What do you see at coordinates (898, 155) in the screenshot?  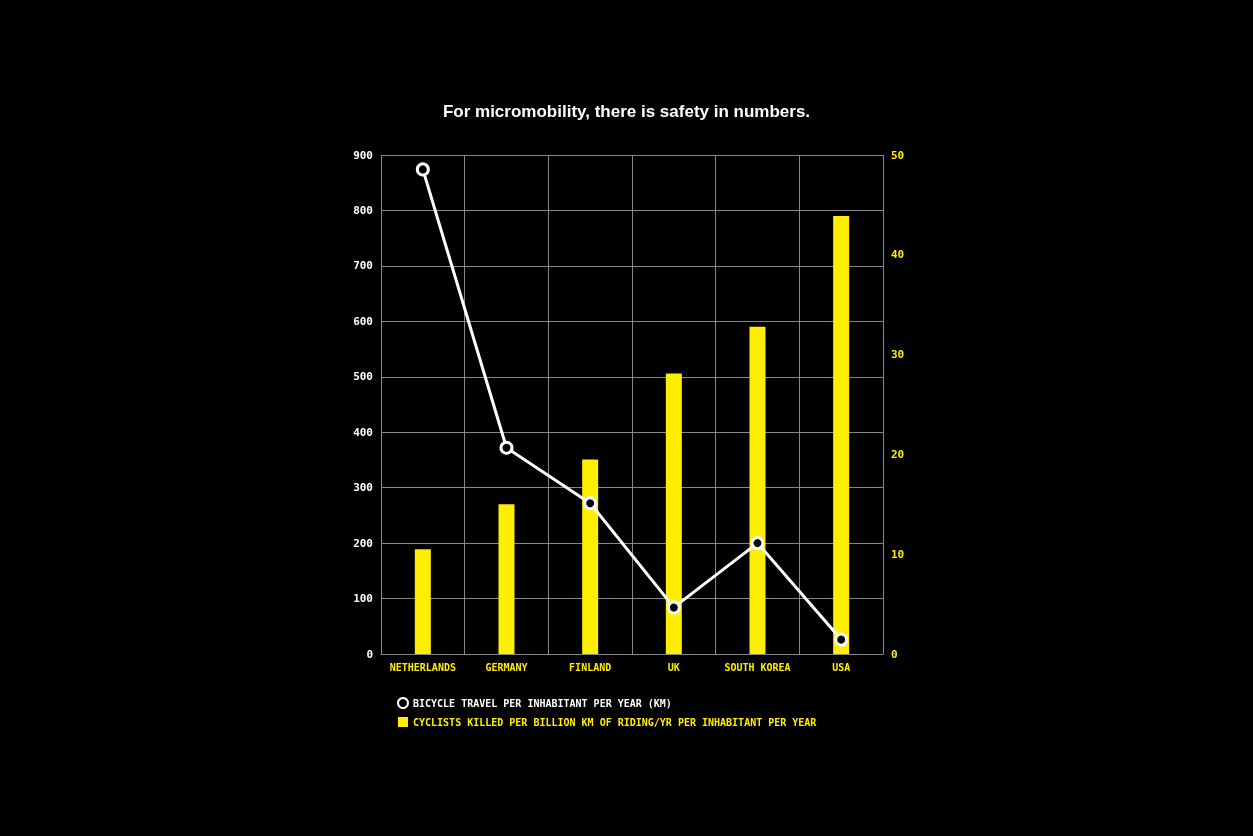 I see `y2-tick-label: 50` at bounding box center [898, 155].